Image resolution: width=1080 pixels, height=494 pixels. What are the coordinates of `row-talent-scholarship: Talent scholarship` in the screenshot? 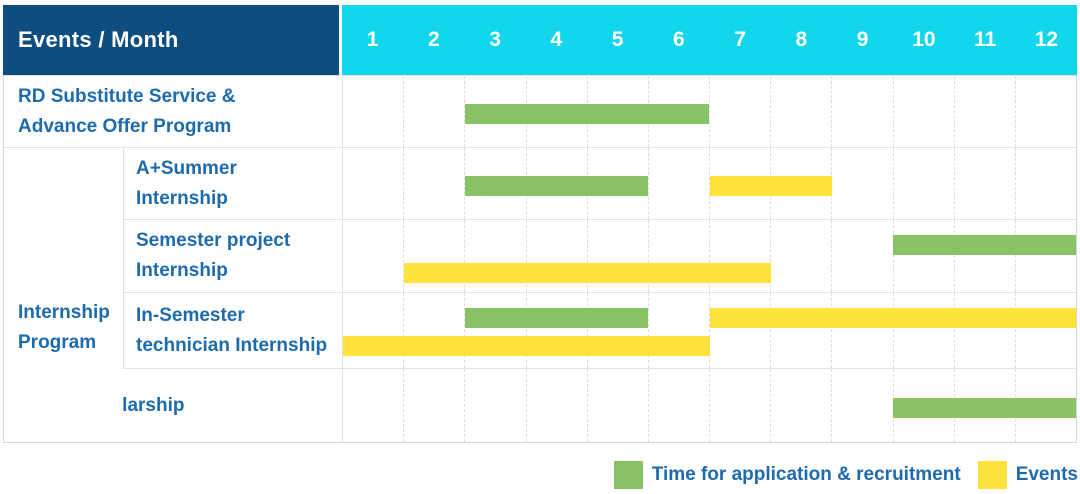 It's located at (540, 405).